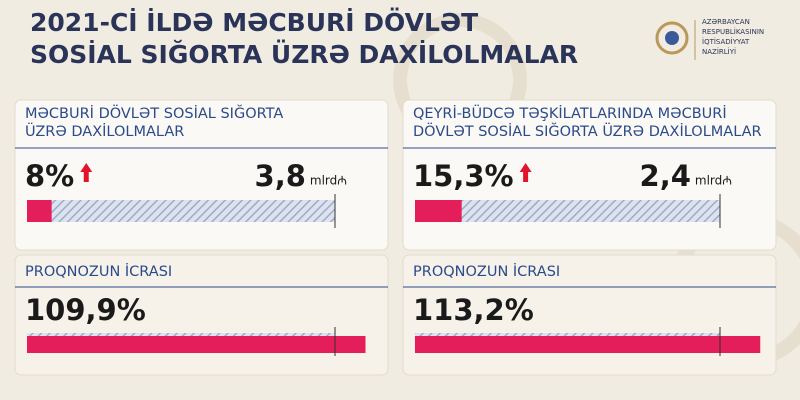 This screenshot has width=800, height=400. Describe the element at coordinates (665, 176) in the screenshot. I see `amount: 2,4` at that location.